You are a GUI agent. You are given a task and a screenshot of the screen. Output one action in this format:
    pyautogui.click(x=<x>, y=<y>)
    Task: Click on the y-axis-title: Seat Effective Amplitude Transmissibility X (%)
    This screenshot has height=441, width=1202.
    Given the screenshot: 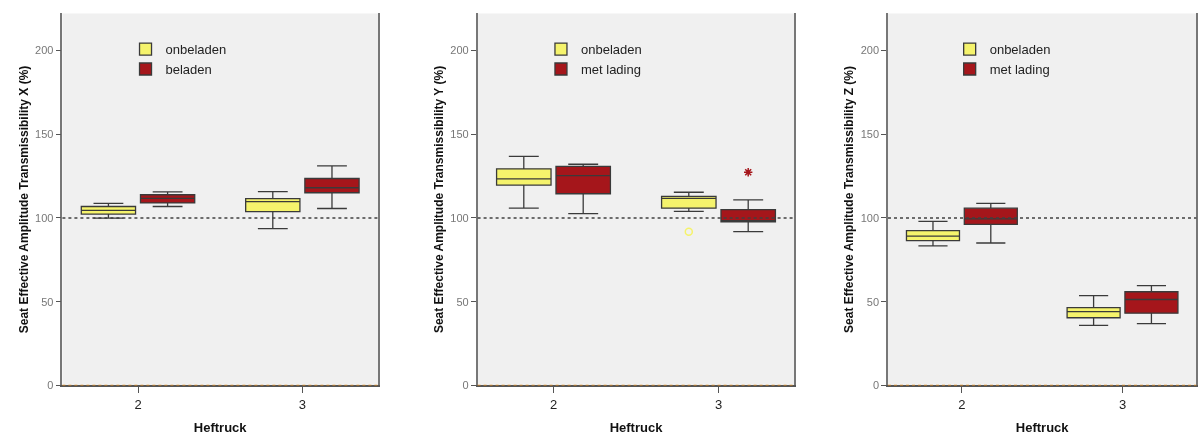 What is the action you would take?
    pyautogui.click(x=23, y=199)
    